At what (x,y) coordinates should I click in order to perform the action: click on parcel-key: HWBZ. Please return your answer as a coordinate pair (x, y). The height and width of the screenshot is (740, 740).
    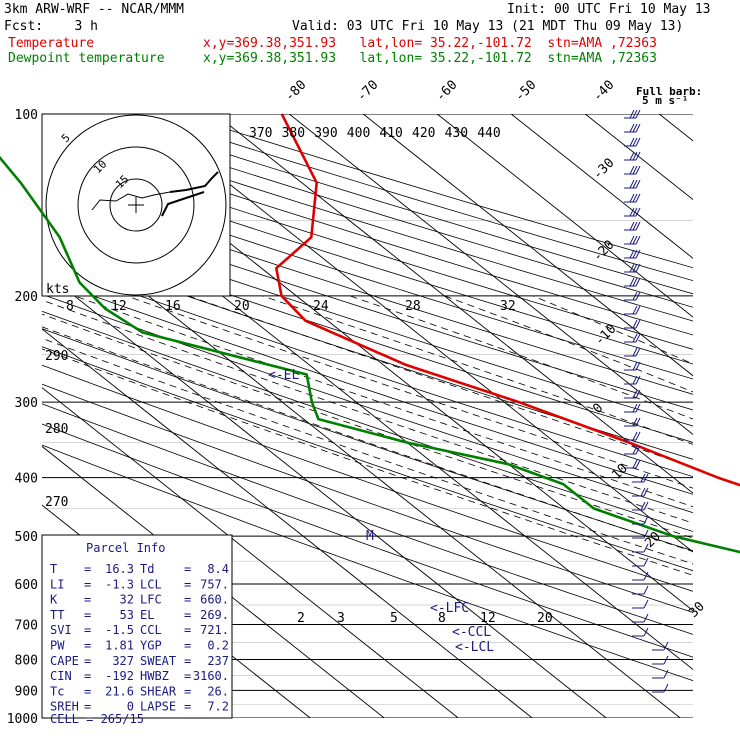
    Looking at the image, I should click on (154, 676).